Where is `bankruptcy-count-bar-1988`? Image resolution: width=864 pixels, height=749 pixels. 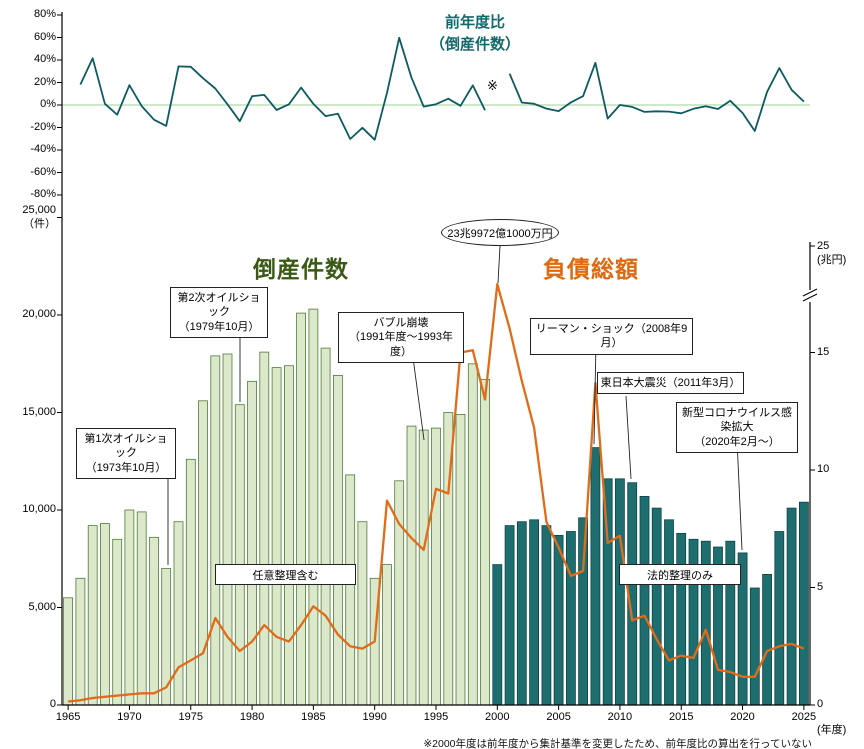
bankruptcy-count-bar-1988 is located at coordinates (350, 590).